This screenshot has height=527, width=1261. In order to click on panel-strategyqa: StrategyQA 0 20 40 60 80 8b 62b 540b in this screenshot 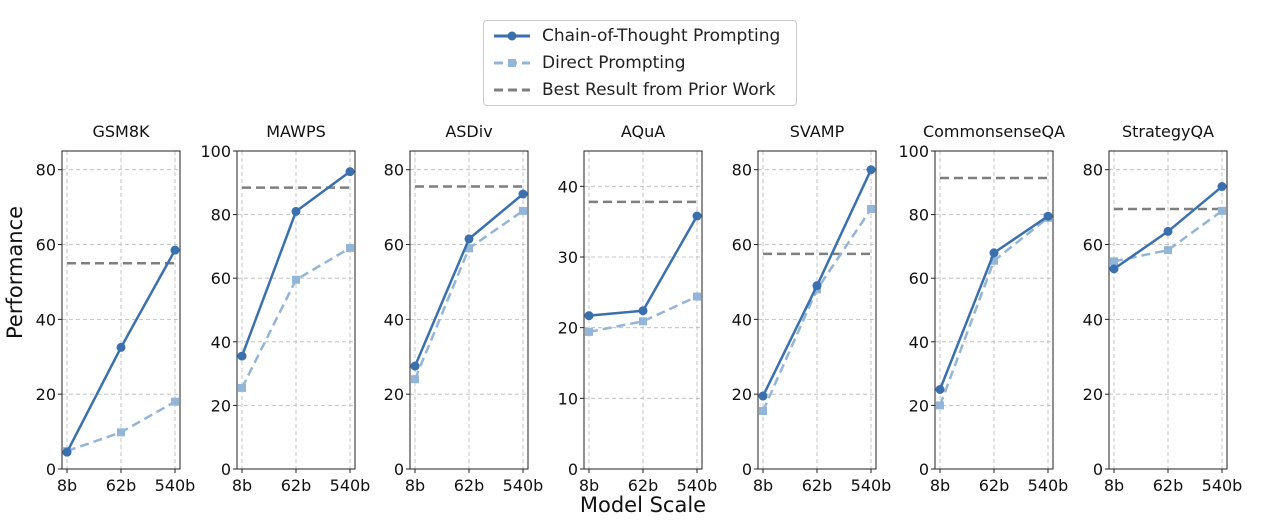, I will do `click(1163, 308)`.